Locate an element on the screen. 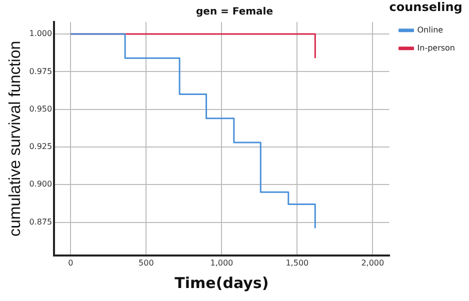 The image size is (469, 301). x-axis-title: Time(days) is located at coordinates (221, 283).